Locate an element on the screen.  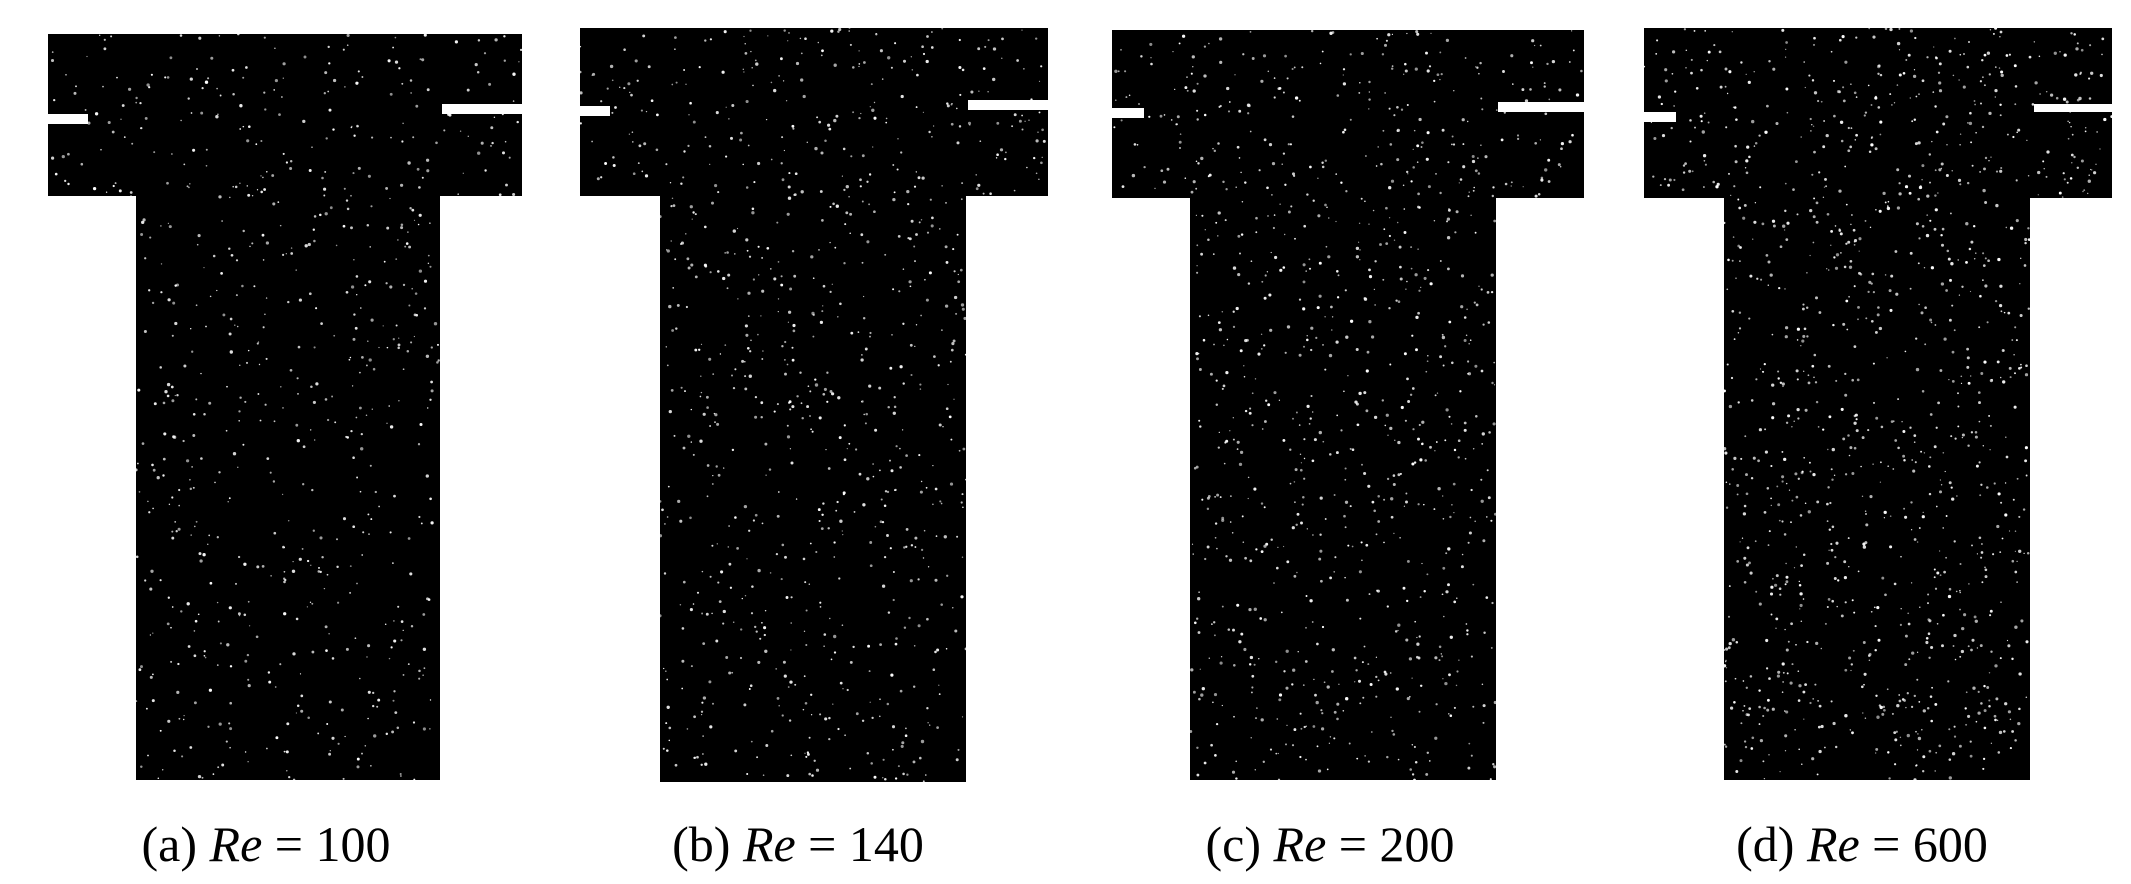
caption-a: (a) Re = 100 is located at coordinates (266, 844).